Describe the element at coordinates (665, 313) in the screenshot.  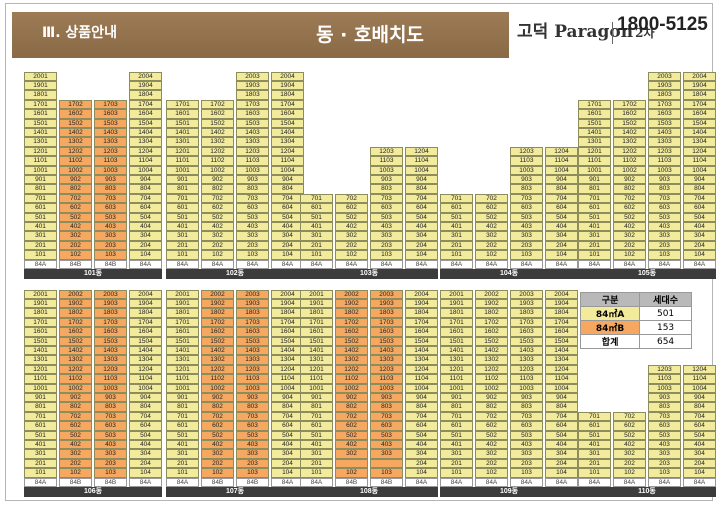
I see `summary-count: 501` at that location.